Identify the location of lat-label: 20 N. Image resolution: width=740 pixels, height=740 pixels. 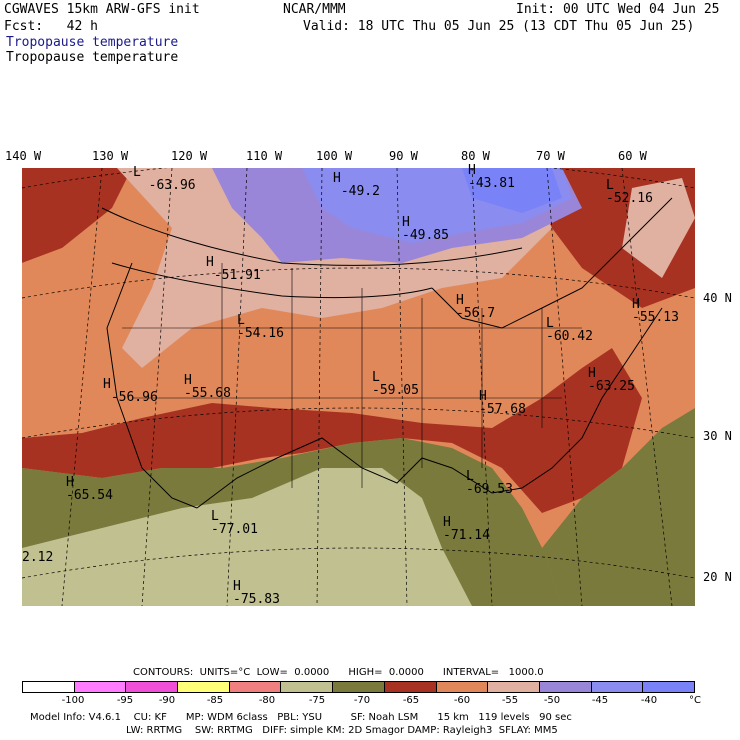
(717, 577).